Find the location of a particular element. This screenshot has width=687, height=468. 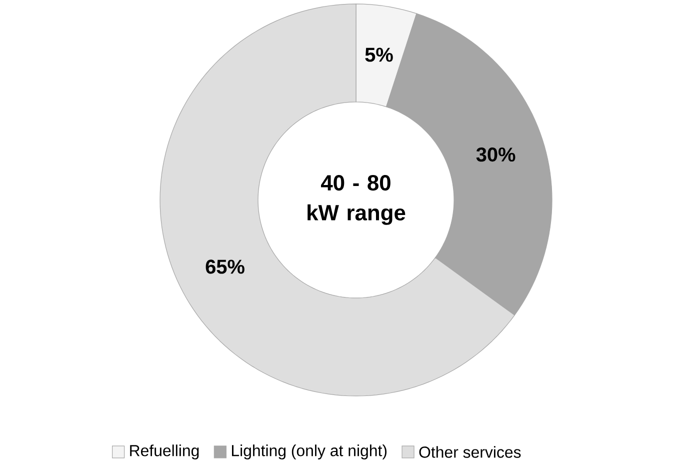

data-label: 65% is located at coordinates (225, 267).